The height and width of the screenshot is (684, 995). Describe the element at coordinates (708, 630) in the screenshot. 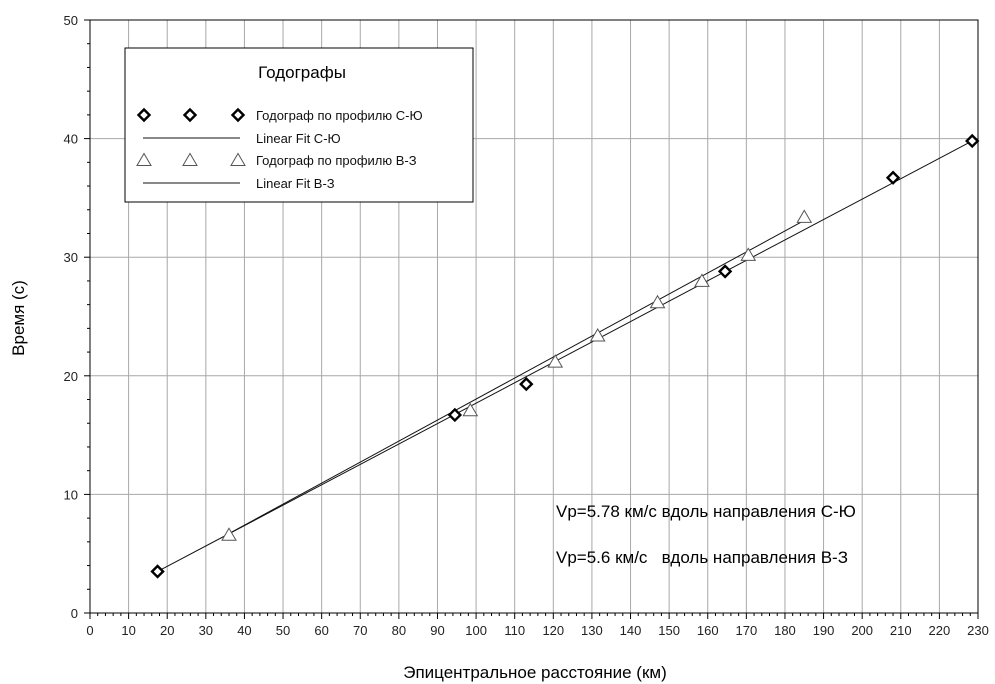

I see `x-tick-label: 160` at that location.